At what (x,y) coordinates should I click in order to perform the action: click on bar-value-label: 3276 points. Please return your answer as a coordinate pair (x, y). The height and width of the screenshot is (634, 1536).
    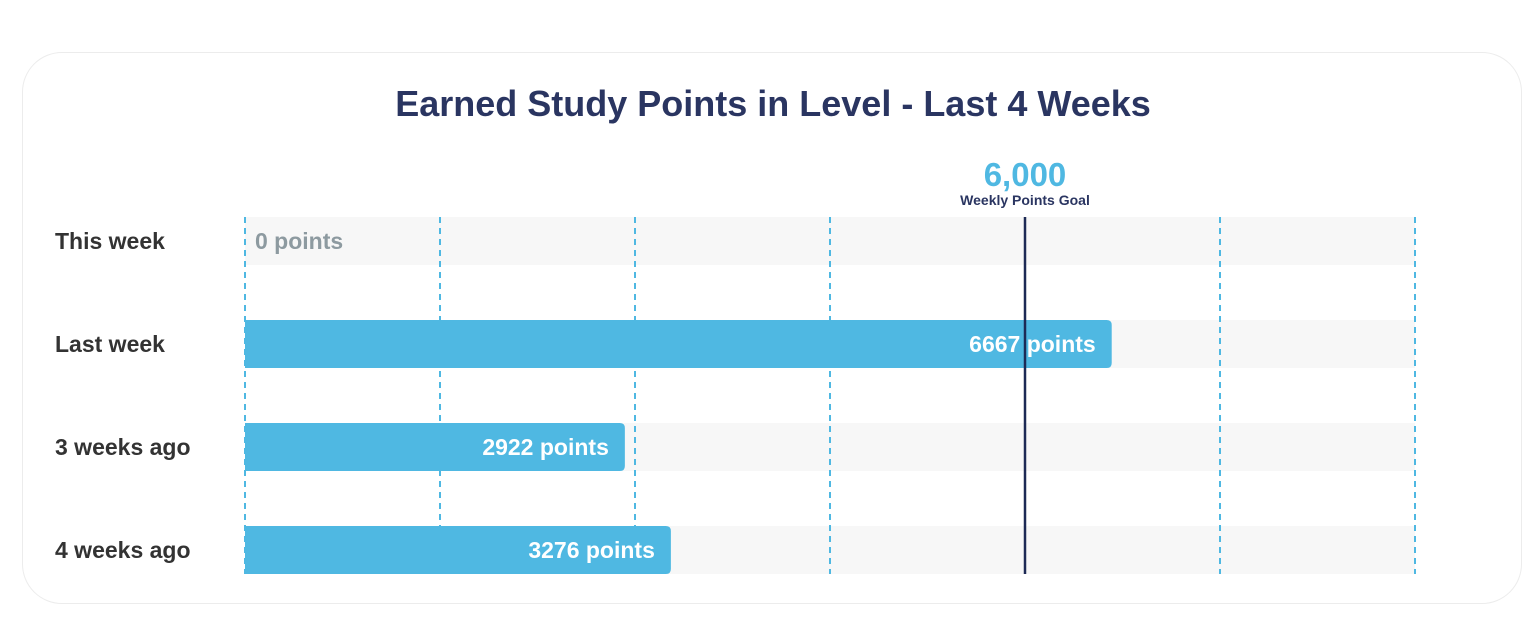
    Looking at the image, I should click on (591, 550).